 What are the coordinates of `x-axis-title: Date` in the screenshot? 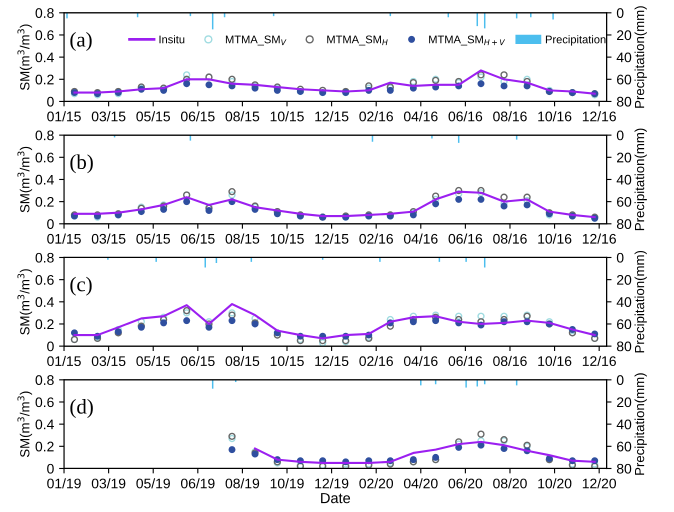 It's located at (335, 498).